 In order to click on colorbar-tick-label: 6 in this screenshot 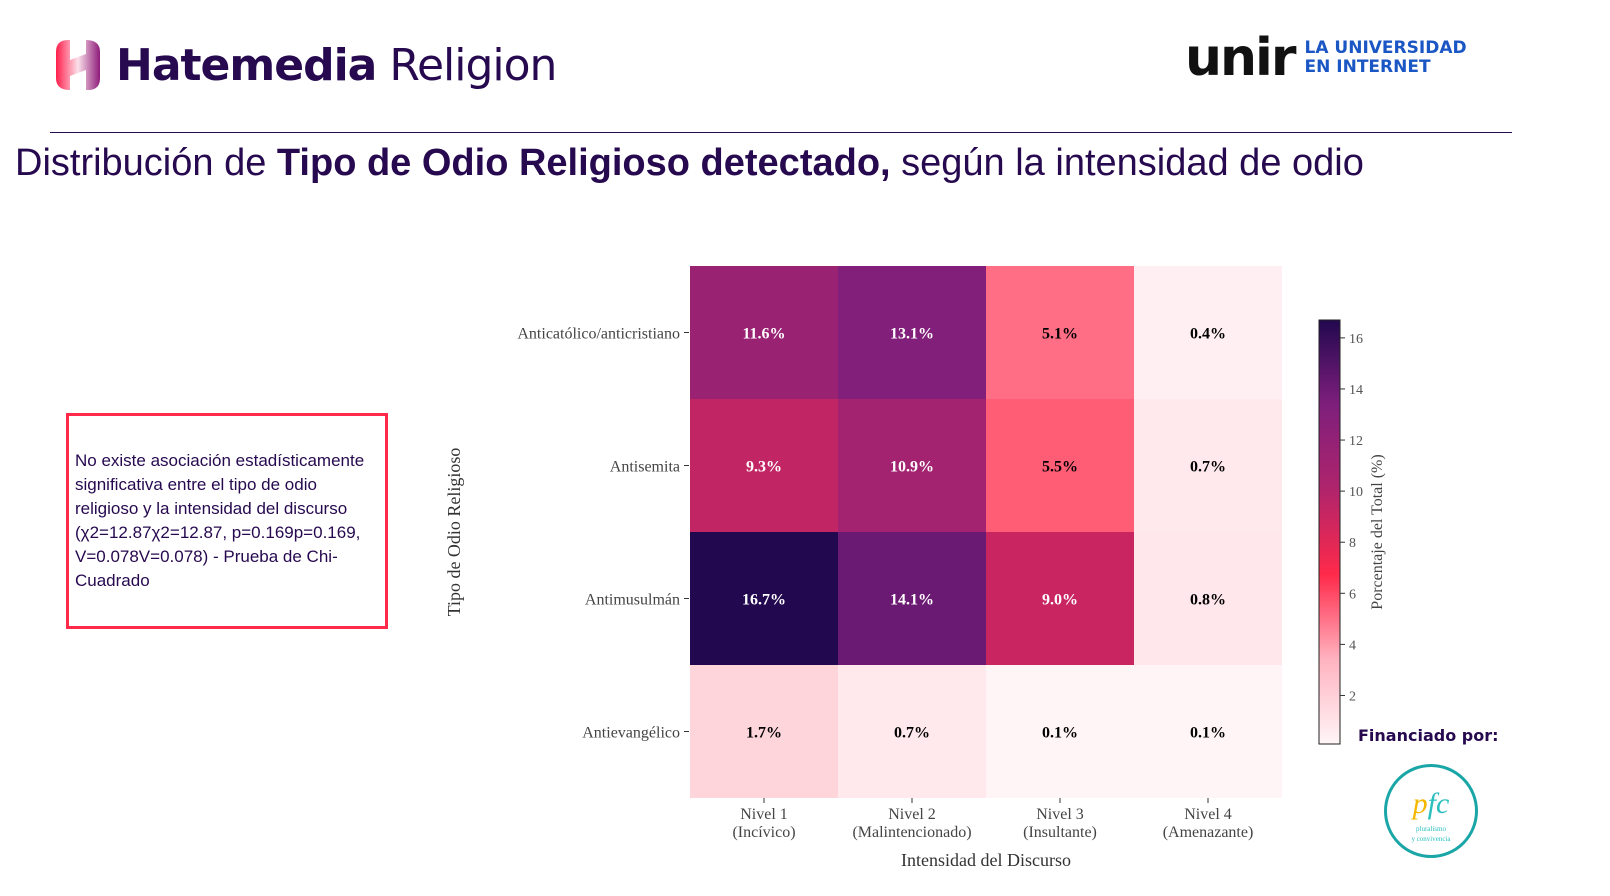, I will do `click(1352, 594)`.